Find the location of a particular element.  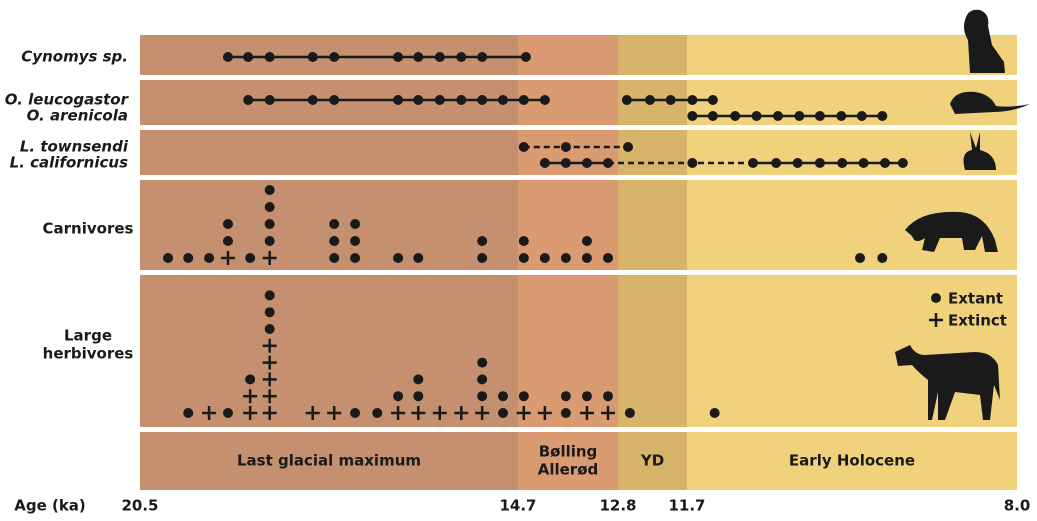

x-tick-label: 11.7 is located at coordinates (686, 506).